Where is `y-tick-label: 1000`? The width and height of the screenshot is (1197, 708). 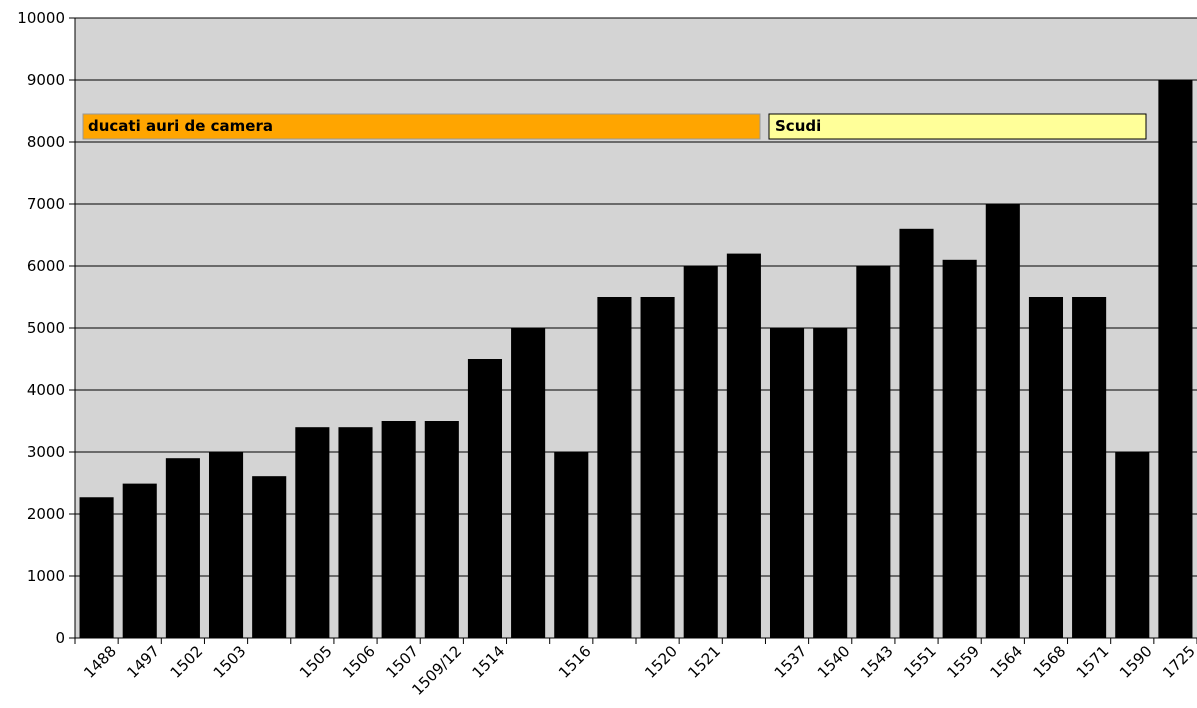 y-tick-label: 1000 is located at coordinates (46, 576).